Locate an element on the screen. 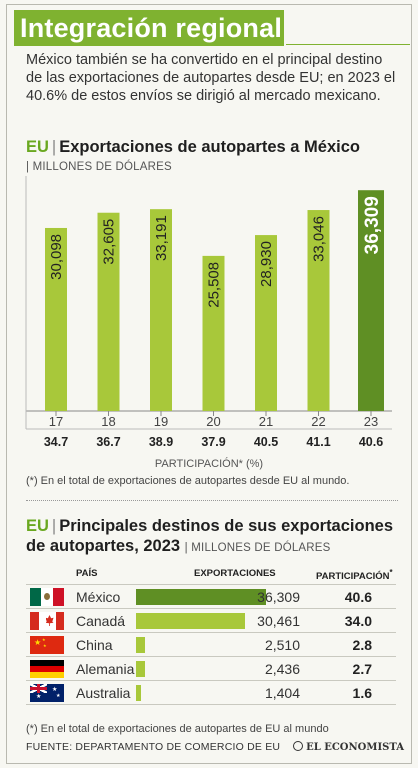  country-name: Australia is located at coordinates (103, 693).